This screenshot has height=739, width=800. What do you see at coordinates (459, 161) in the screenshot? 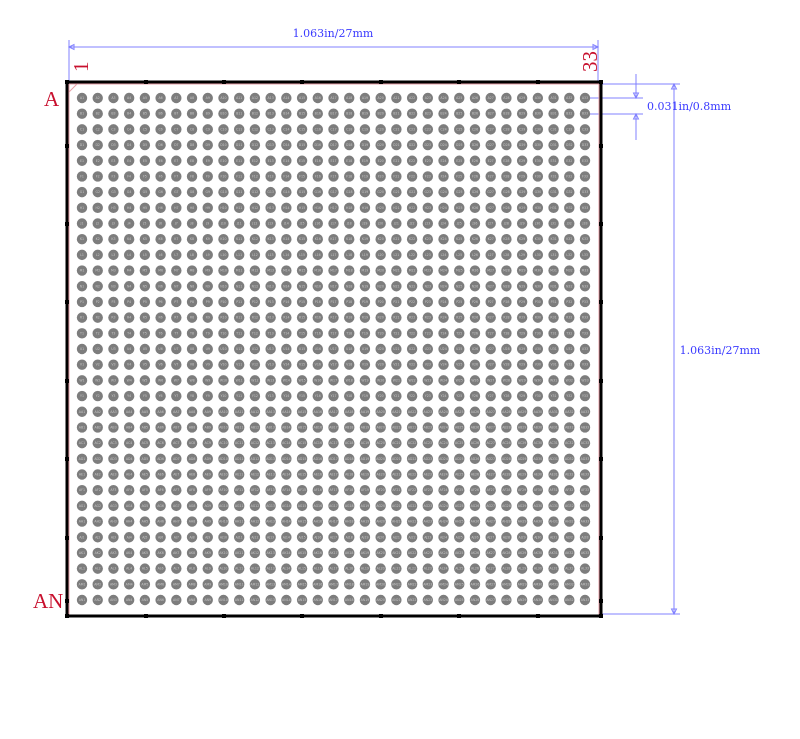
I see `ball-name: E25` at bounding box center [459, 161].